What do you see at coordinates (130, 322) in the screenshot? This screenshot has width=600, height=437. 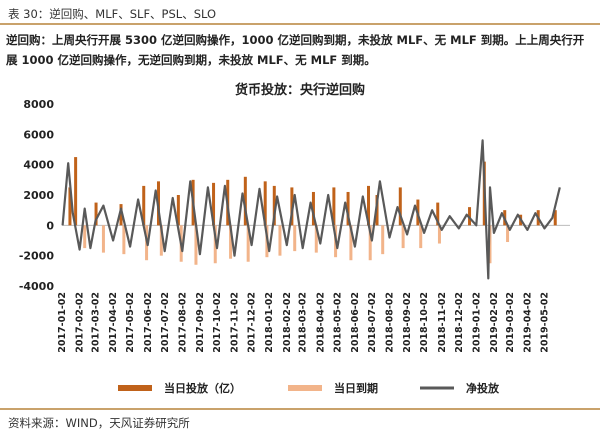 I see `x-tick-label: 2017-05-02` at bounding box center [130, 322].